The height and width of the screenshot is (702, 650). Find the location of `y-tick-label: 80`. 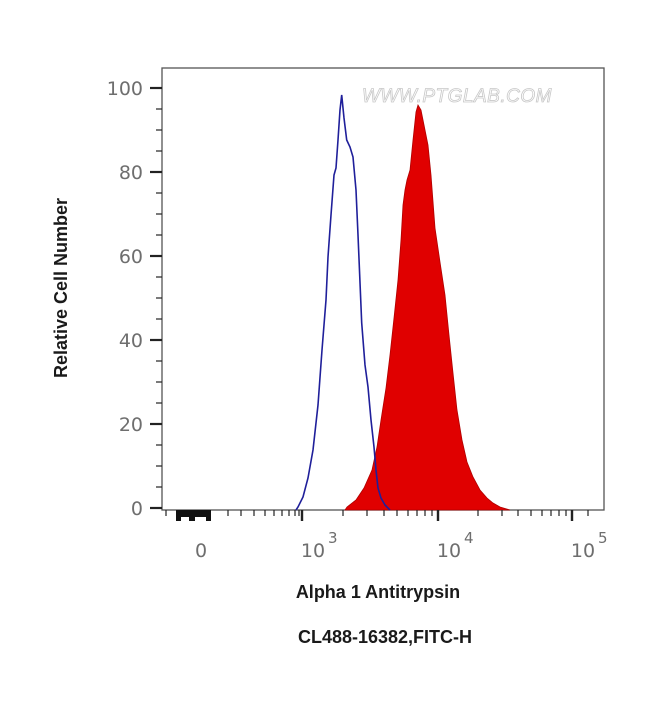

y-tick-label: 80 is located at coordinates (131, 173).